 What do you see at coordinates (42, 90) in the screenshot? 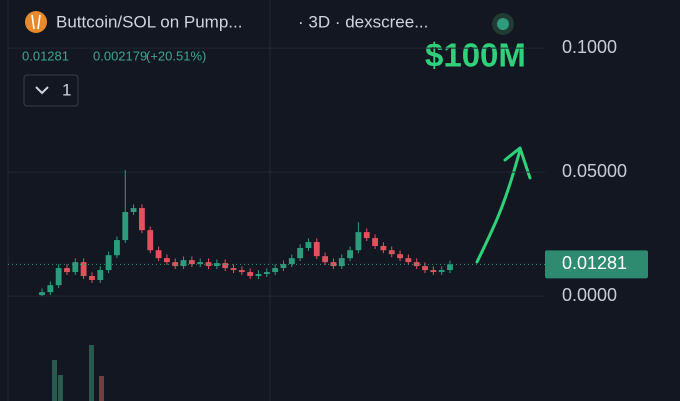
I see `chevron` at bounding box center [42, 90].